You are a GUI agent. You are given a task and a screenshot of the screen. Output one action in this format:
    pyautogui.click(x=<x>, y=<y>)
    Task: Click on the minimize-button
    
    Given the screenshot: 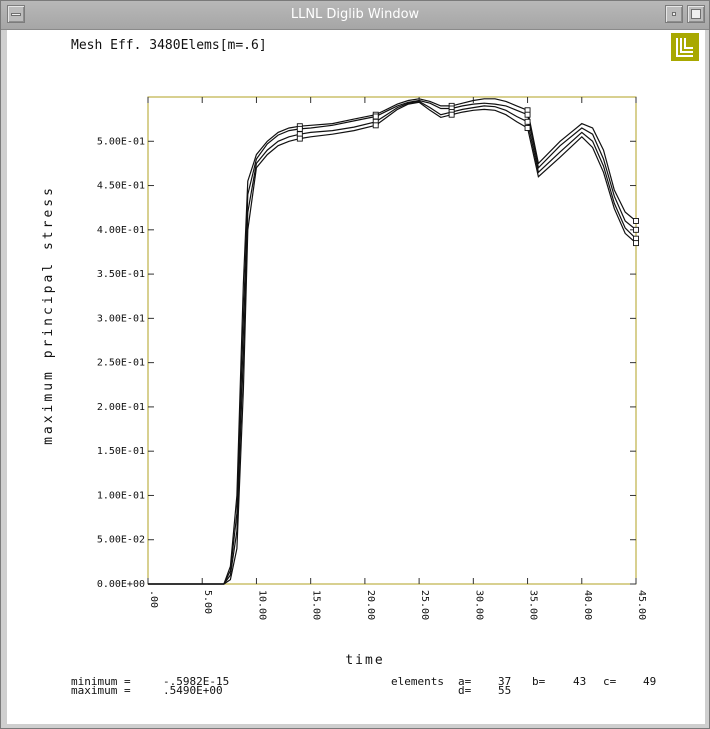 What is the action you would take?
    pyautogui.click(x=674, y=14)
    